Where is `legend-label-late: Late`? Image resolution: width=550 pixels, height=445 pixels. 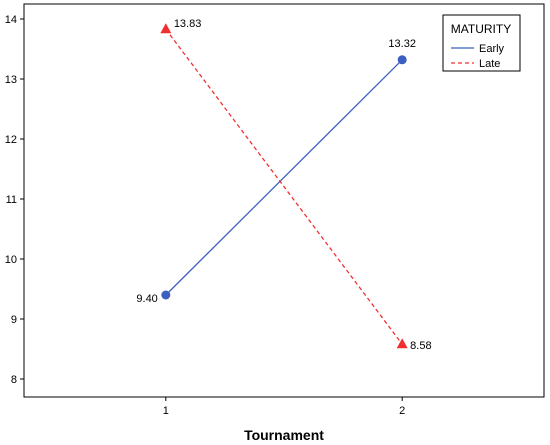
legend-label-late: Late is located at coordinates (489, 64).